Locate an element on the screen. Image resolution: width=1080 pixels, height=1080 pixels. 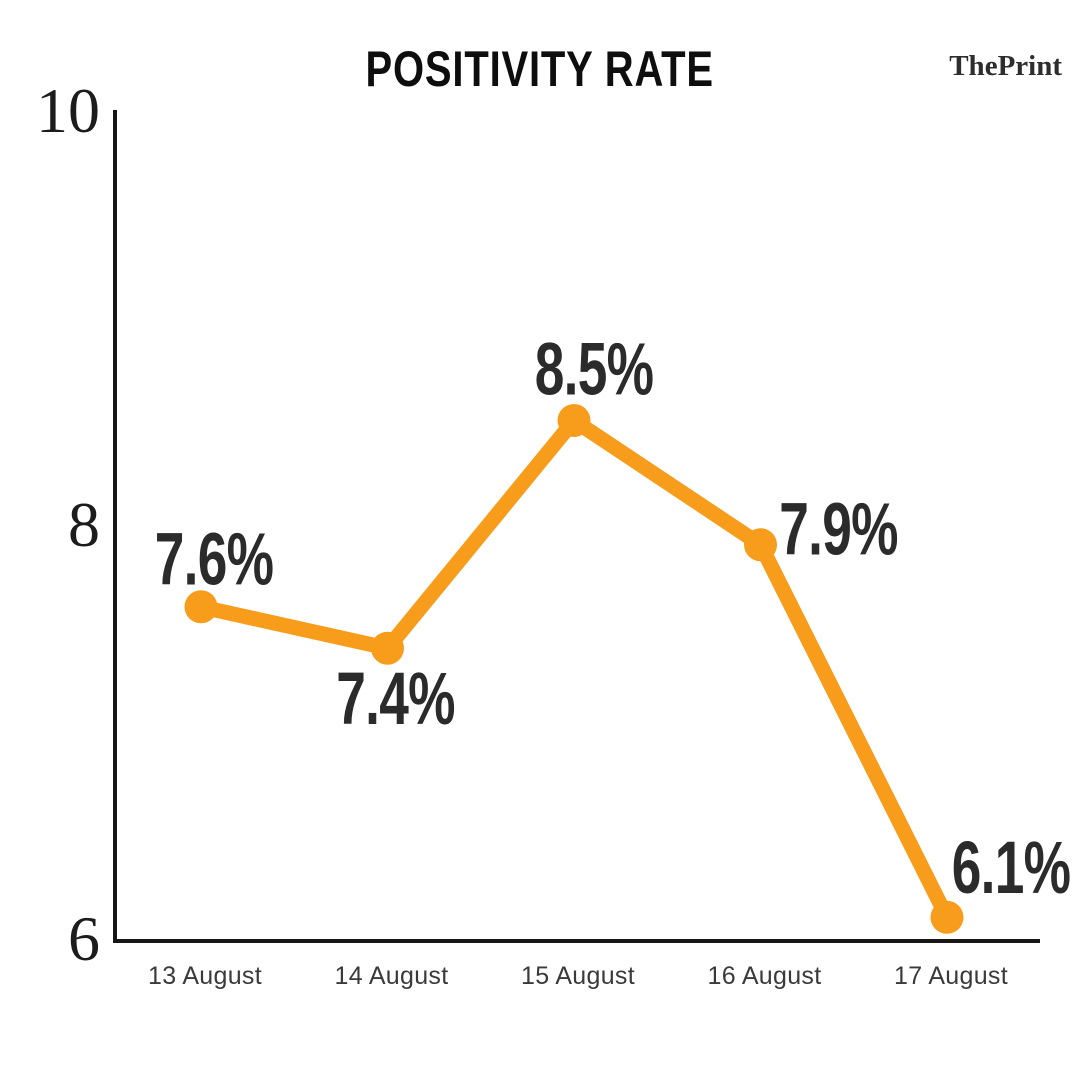
logo-print: Print is located at coordinates (1029, 66).